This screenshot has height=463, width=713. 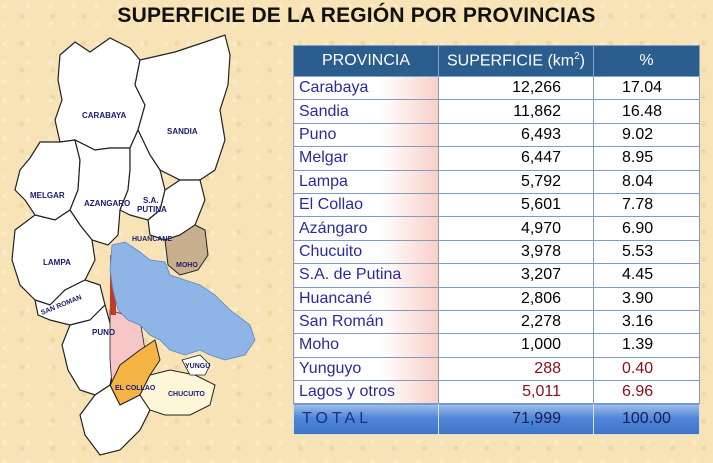 I want to click on map-label-putina: PUTINA, so click(x=152, y=209).